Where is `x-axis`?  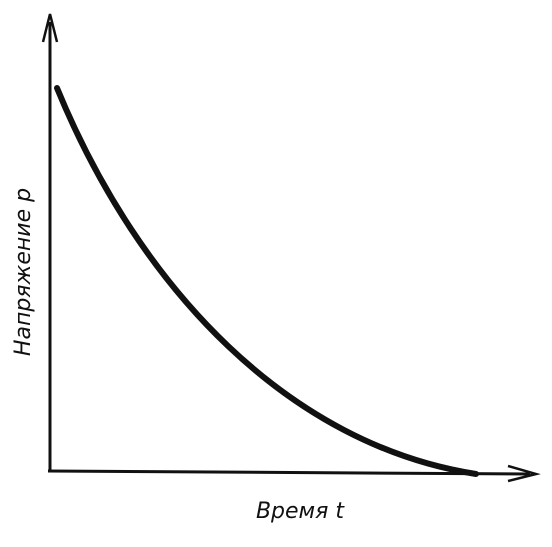
x-axis is located at coordinates (289, 472).